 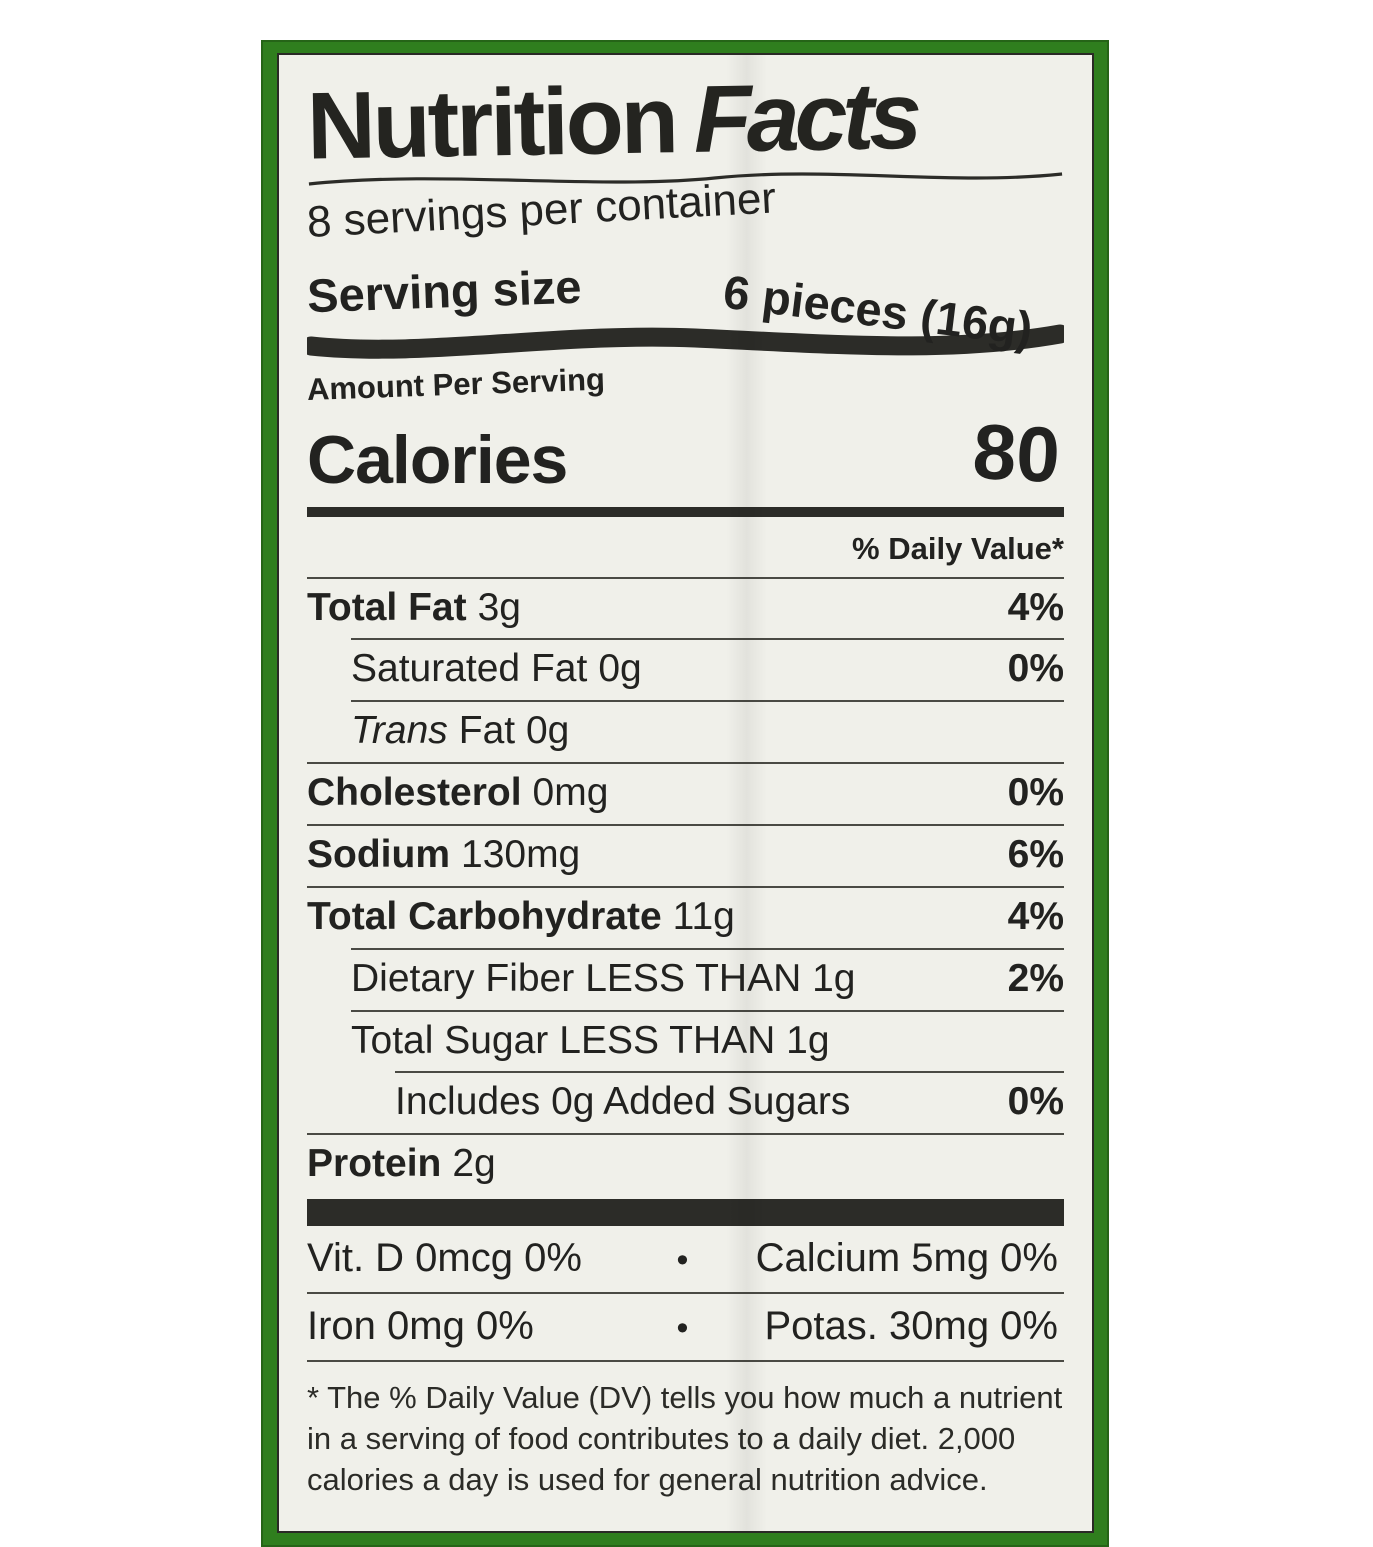 I want to click on title-underline-wave, so click(x=685, y=179).